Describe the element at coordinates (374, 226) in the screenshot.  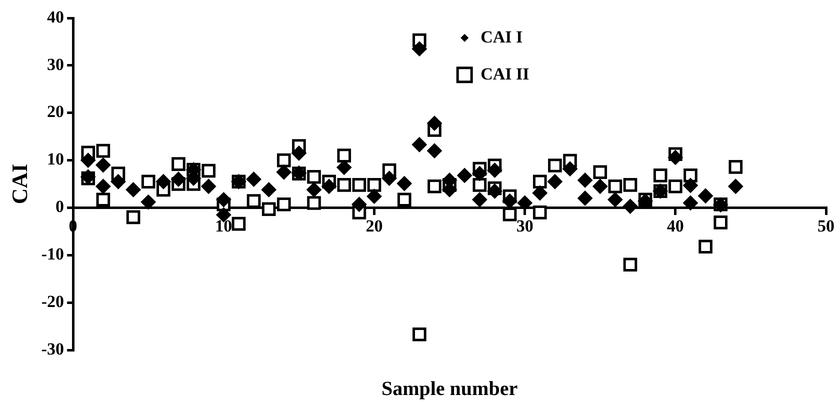
I see `x-tick-label: 20` at that location.